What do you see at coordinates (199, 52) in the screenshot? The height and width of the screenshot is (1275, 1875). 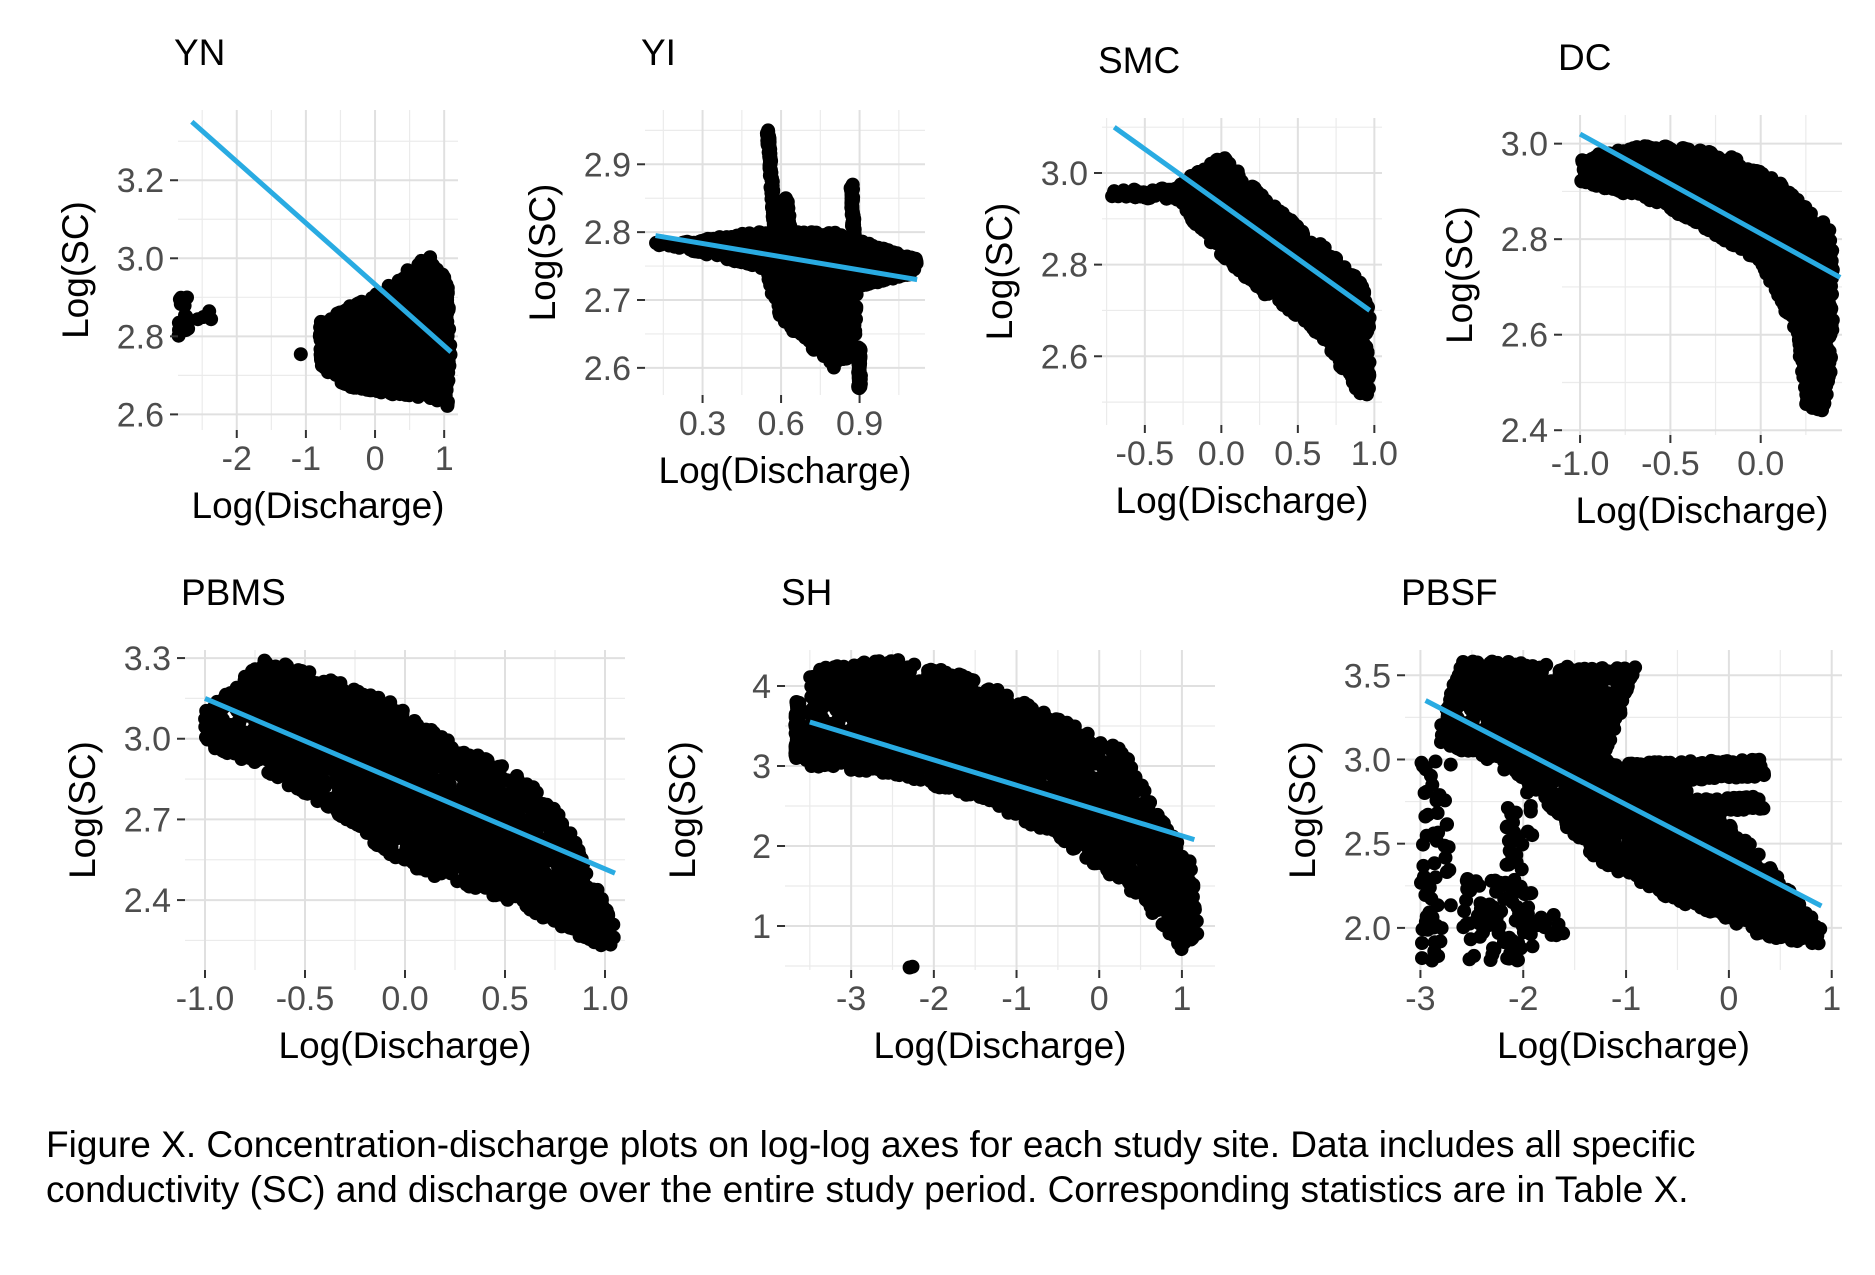 I see `panel-title: YN` at bounding box center [199, 52].